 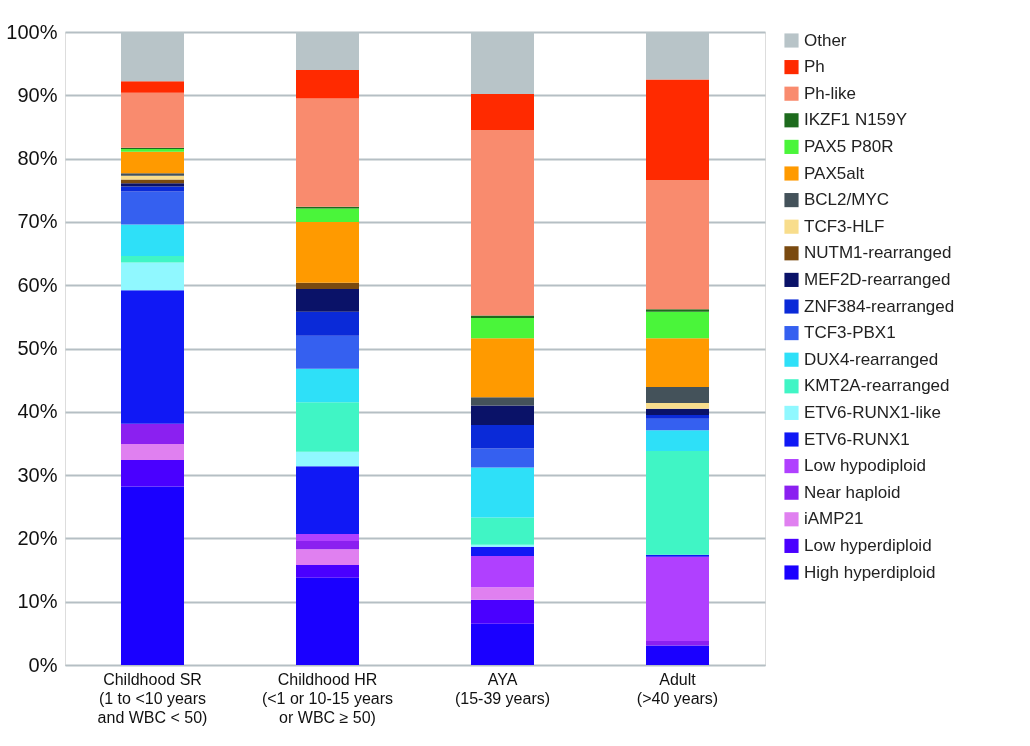 I want to click on x-tick-label: Childhood HR (<1 or 10-15 years or WBC ≥ 50), so click(x=327, y=698).